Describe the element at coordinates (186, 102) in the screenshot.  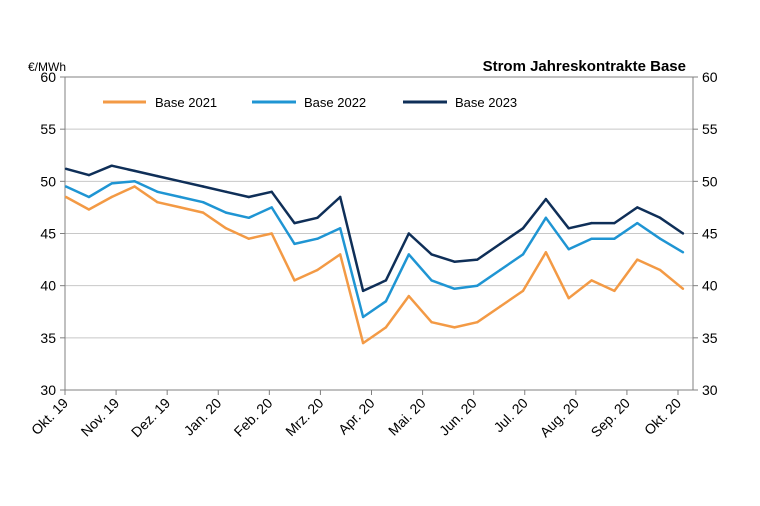
I see `legend-label-base-2021: Base 2021` at that location.